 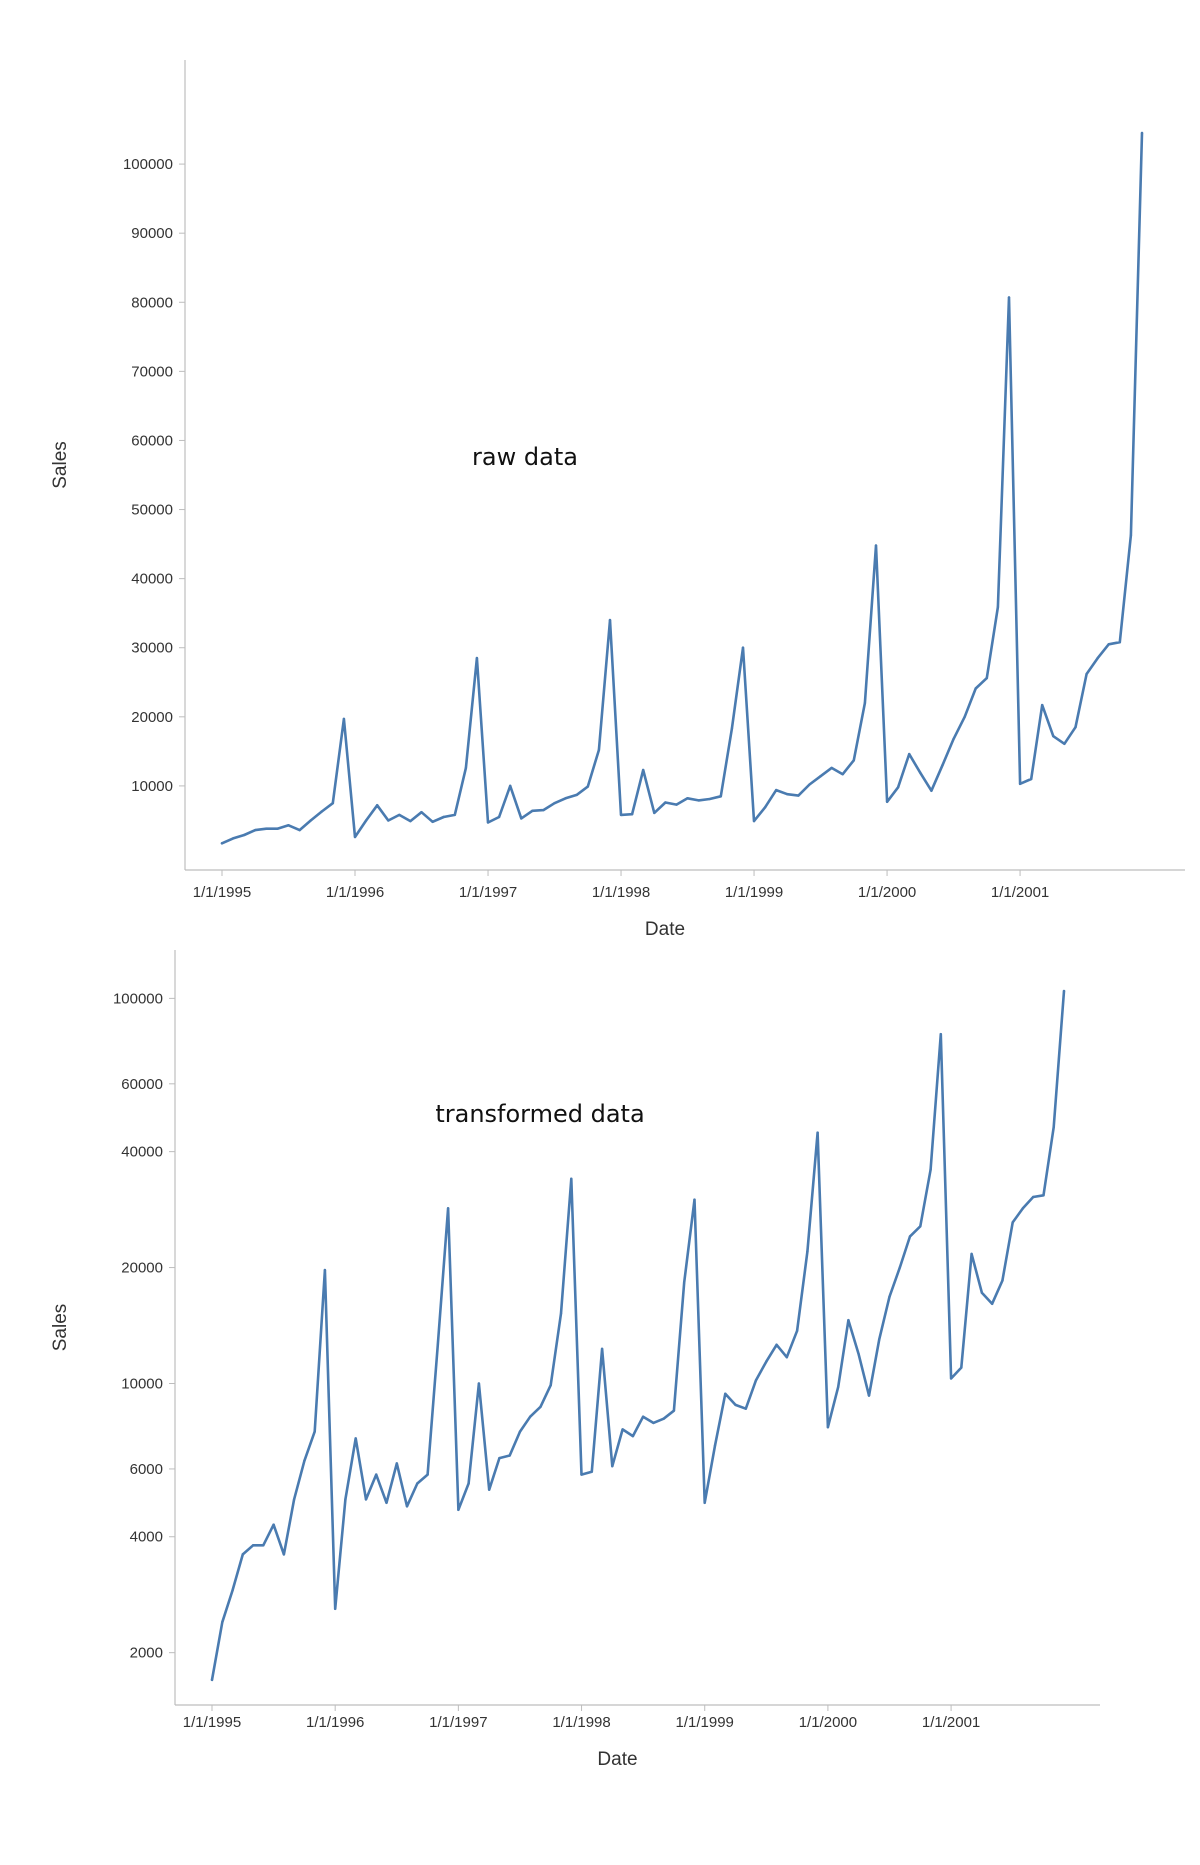 I want to click on y-tick-label: 80000, so click(x=152, y=302).